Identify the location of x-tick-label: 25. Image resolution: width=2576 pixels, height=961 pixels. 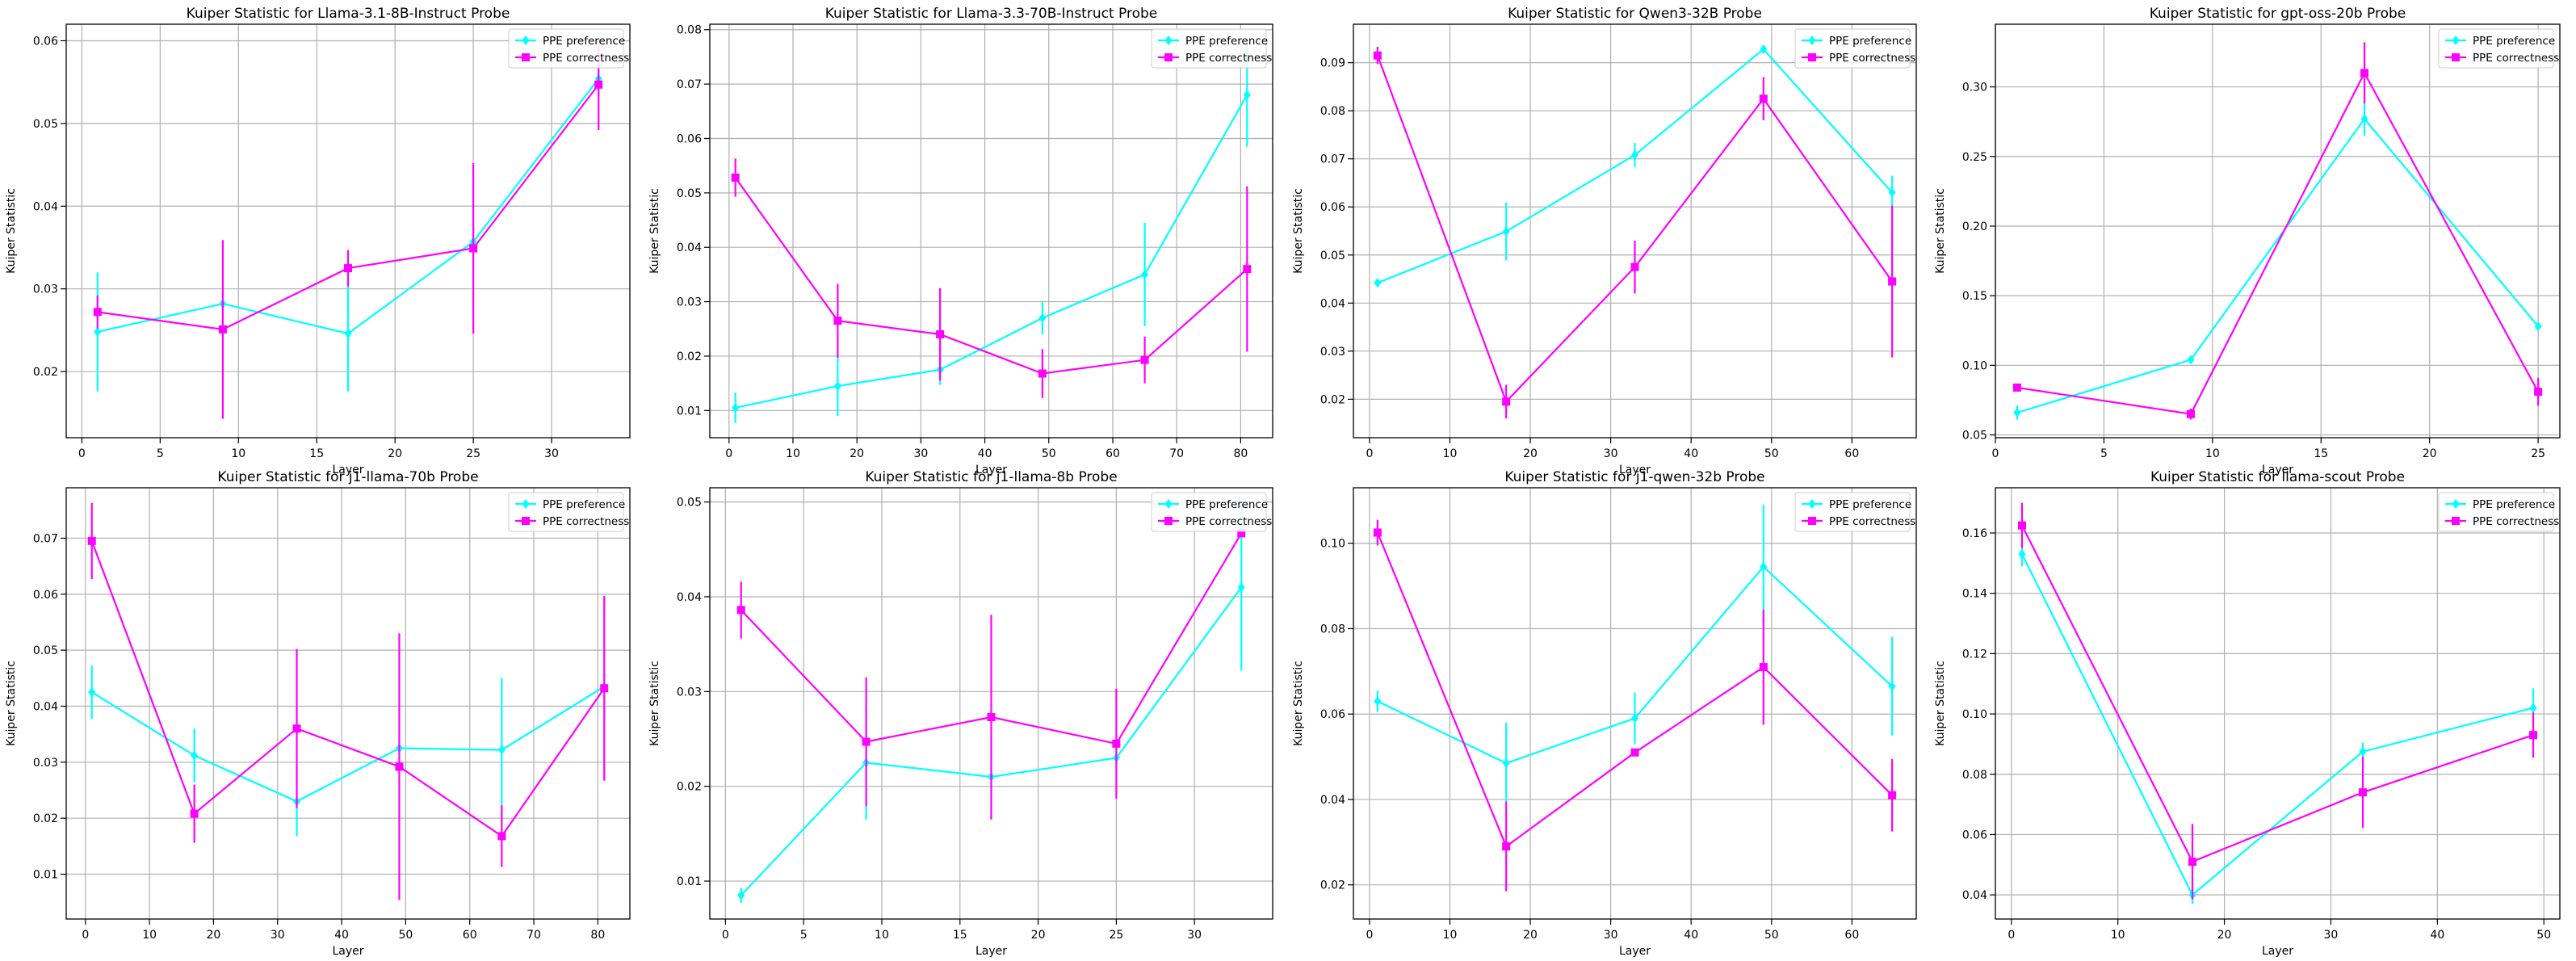
(2538, 453).